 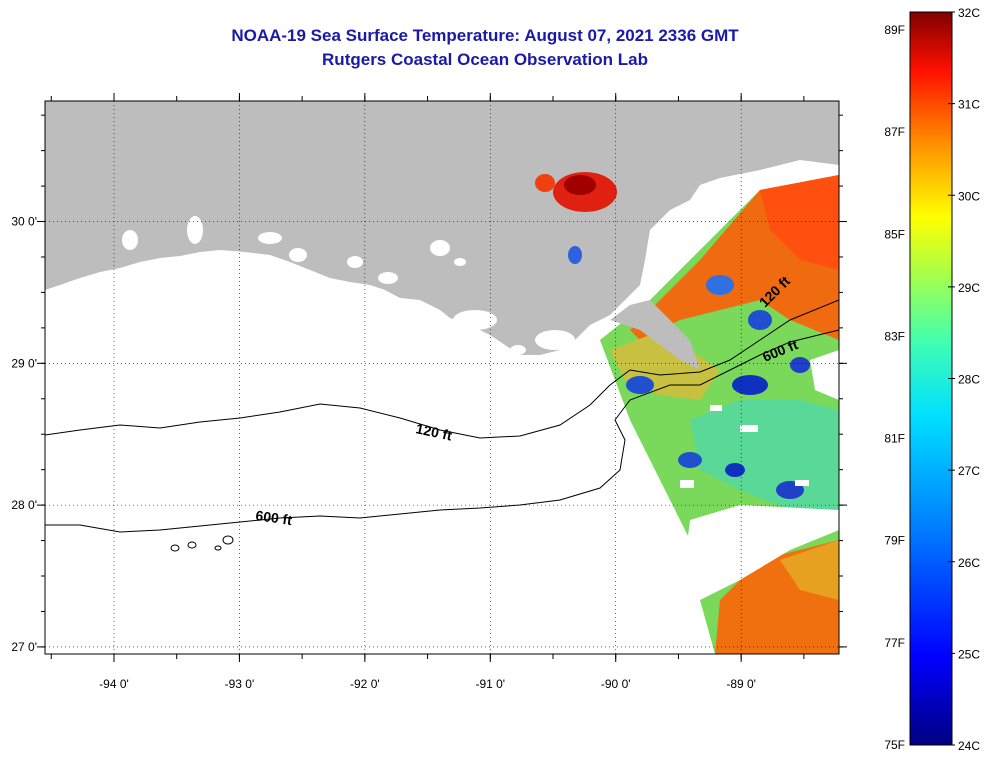 What do you see at coordinates (24, 363) in the screenshot?
I see `lat-tick-label: 29 0'` at bounding box center [24, 363].